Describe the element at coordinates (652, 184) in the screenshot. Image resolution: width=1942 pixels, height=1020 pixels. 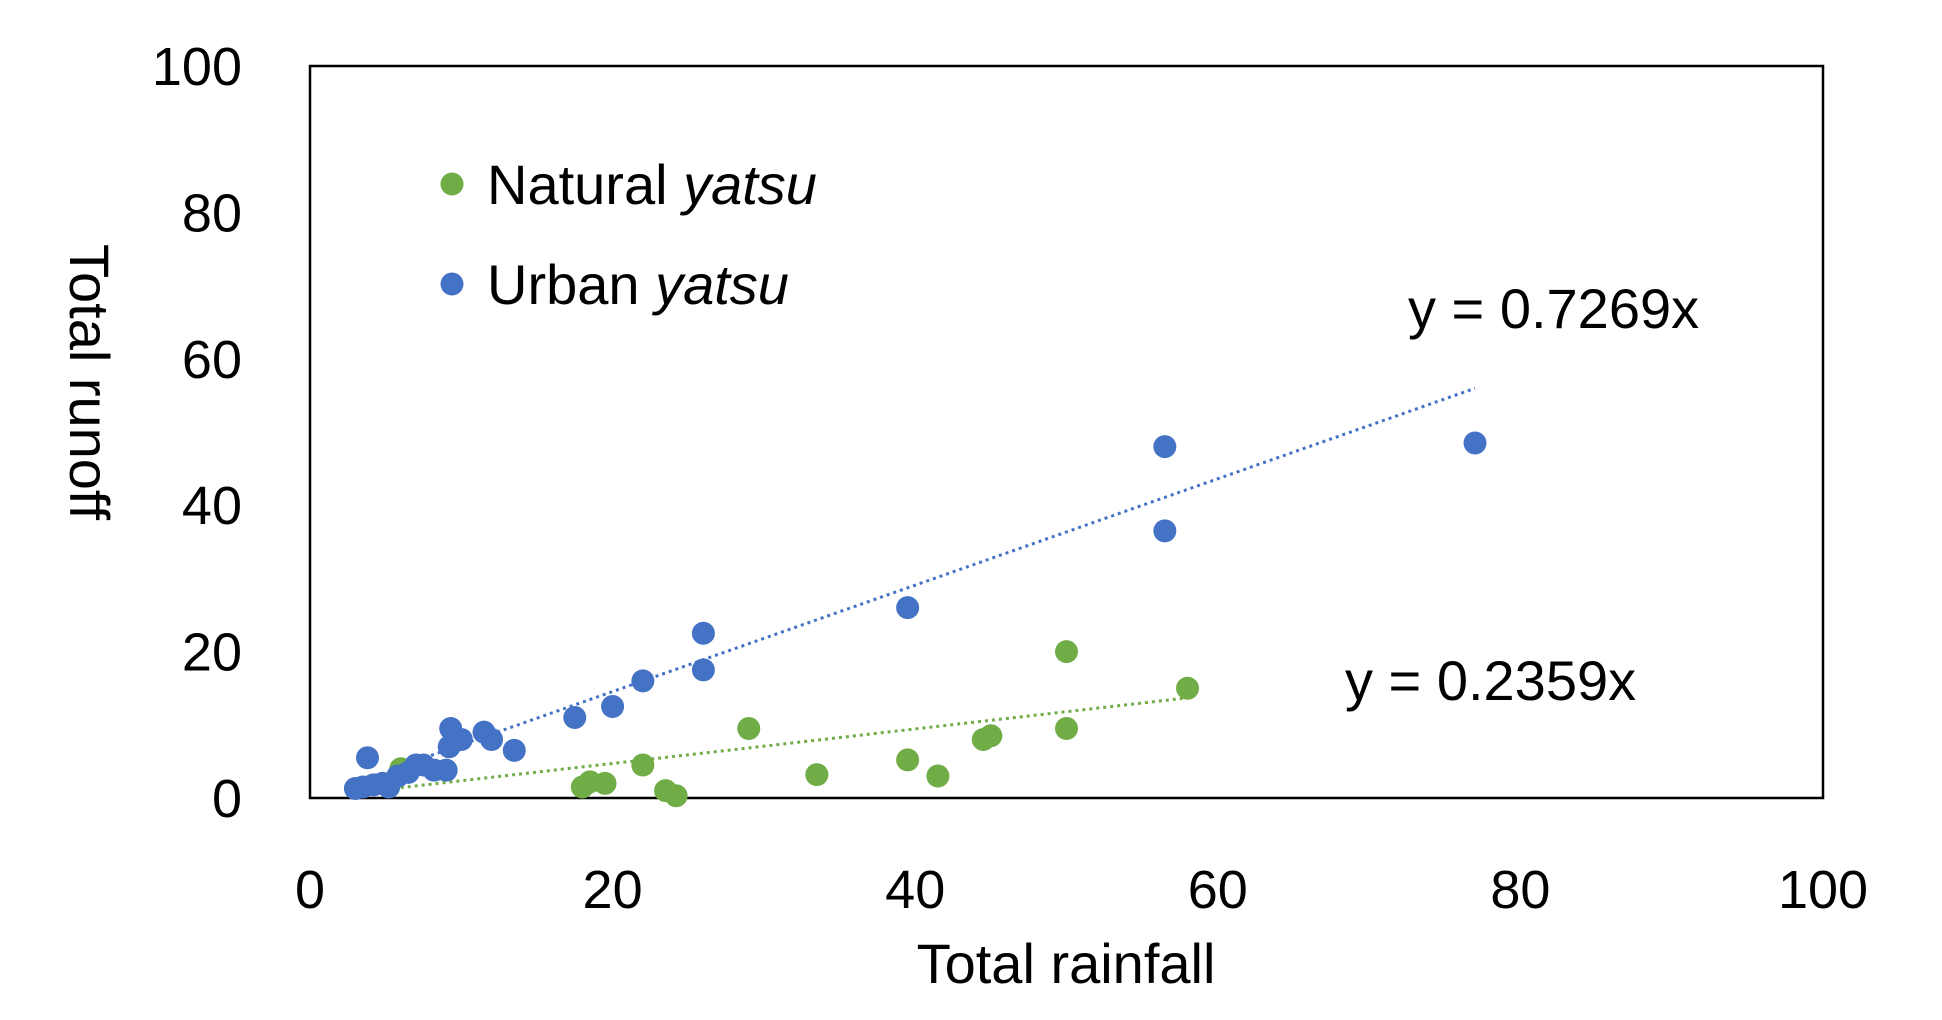
I see `legend-label: Natural yatsu` at that location.